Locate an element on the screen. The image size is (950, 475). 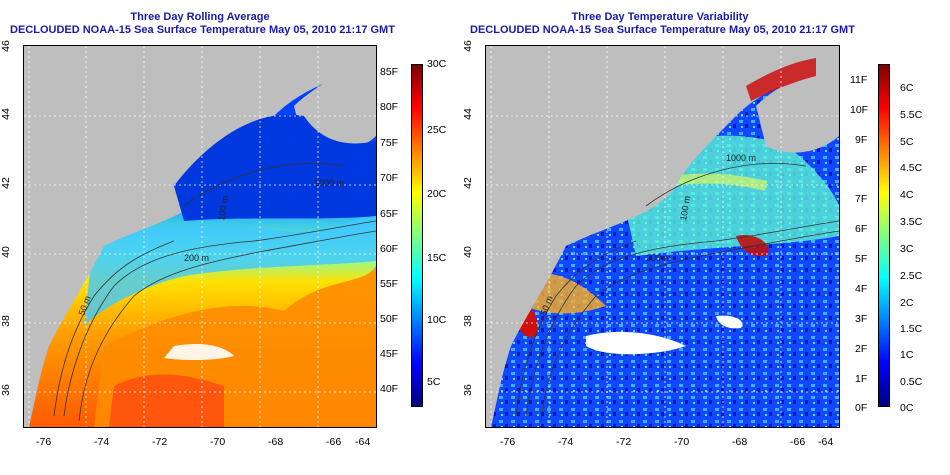
colorbar-label-f: 65F is located at coordinates (389, 214).